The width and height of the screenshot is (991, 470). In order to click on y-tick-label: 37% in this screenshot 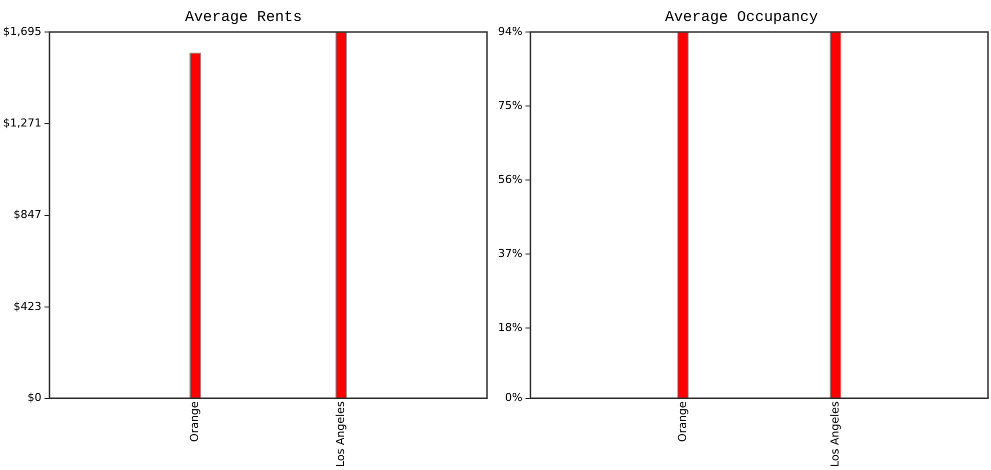, I will do `click(510, 253)`.